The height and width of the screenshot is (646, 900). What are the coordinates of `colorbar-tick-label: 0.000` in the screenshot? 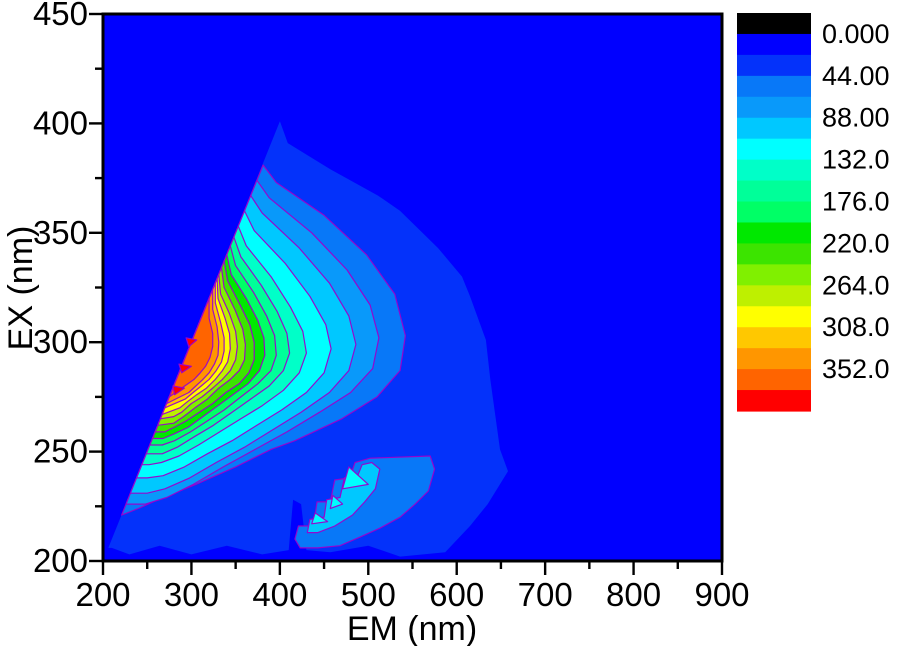 It's located at (856, 34).